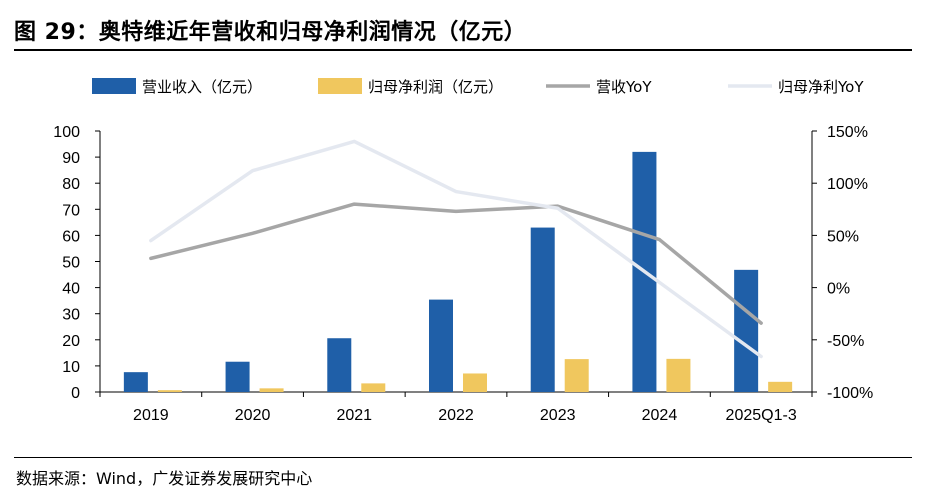  Describe the element at coordinates (71, 210) in the screenshot. I see `left-tick-label: 70` at that location.